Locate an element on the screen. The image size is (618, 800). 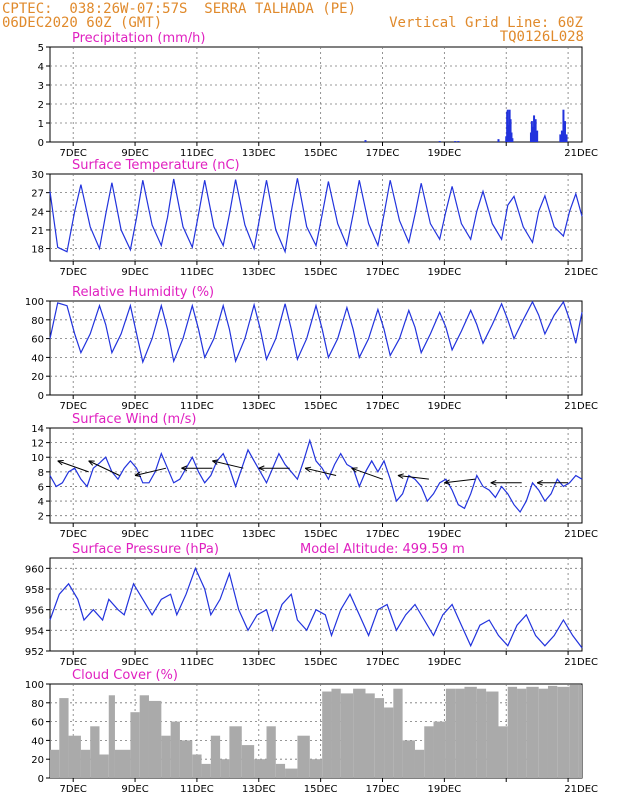
panel-title: Surface Pressure (hPa) is located at coordinates (145, 549).